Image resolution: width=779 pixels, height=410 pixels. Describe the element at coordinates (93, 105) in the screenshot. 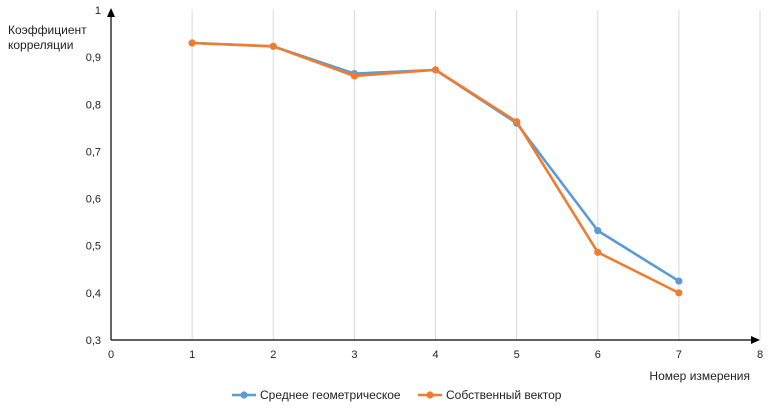

I see `y-tick-label: 0,8` at that location.